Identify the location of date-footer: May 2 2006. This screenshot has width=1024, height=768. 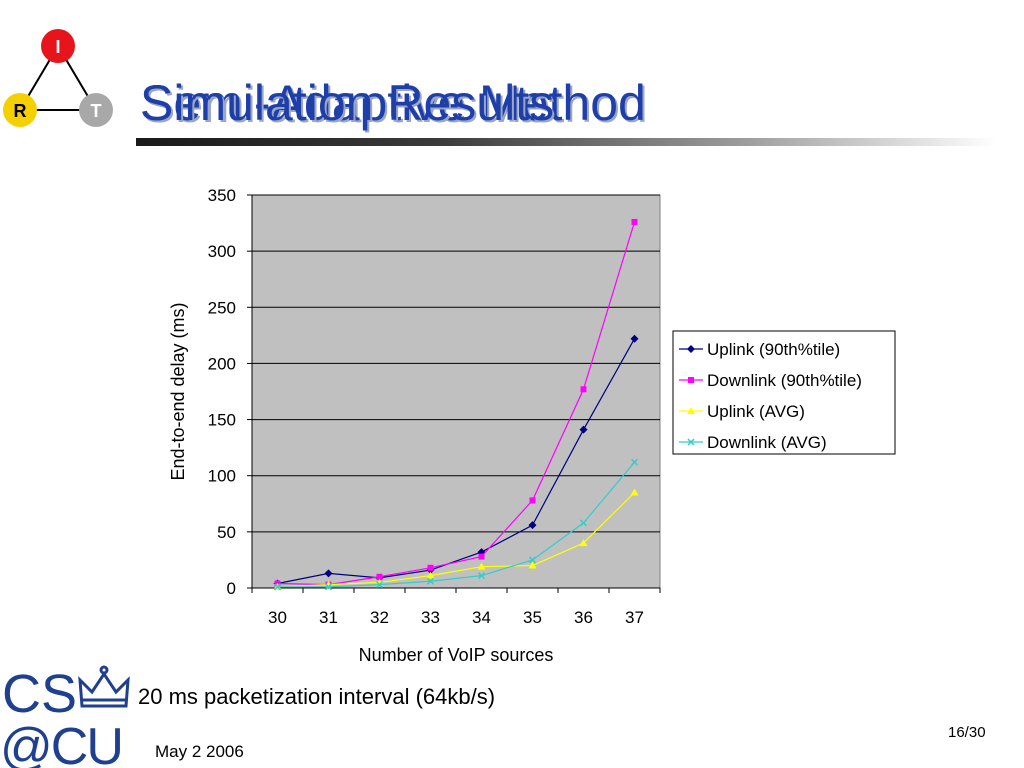
(199, 751).